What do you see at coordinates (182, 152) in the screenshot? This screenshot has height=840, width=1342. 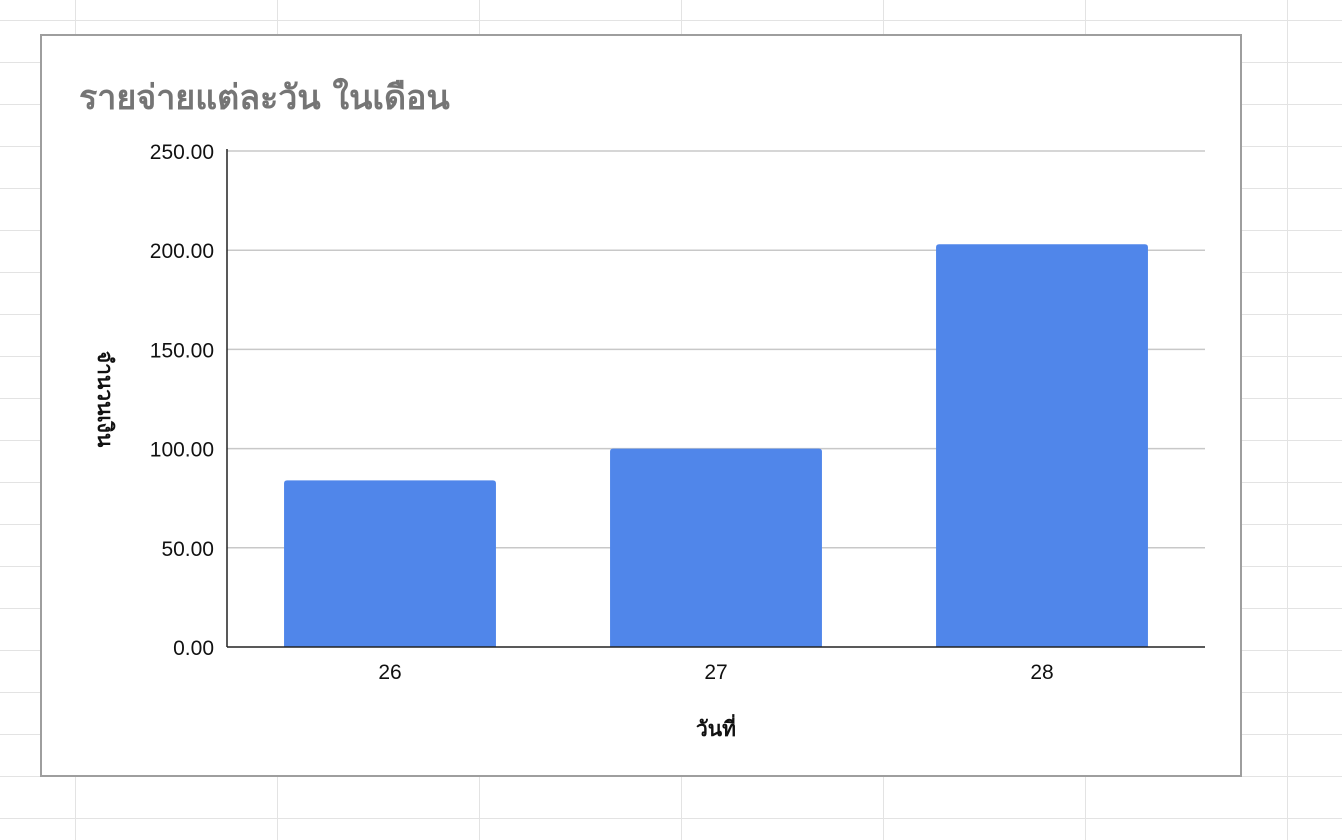 I see `y-tick-label: 250.00` at bounding box center [182, 152].